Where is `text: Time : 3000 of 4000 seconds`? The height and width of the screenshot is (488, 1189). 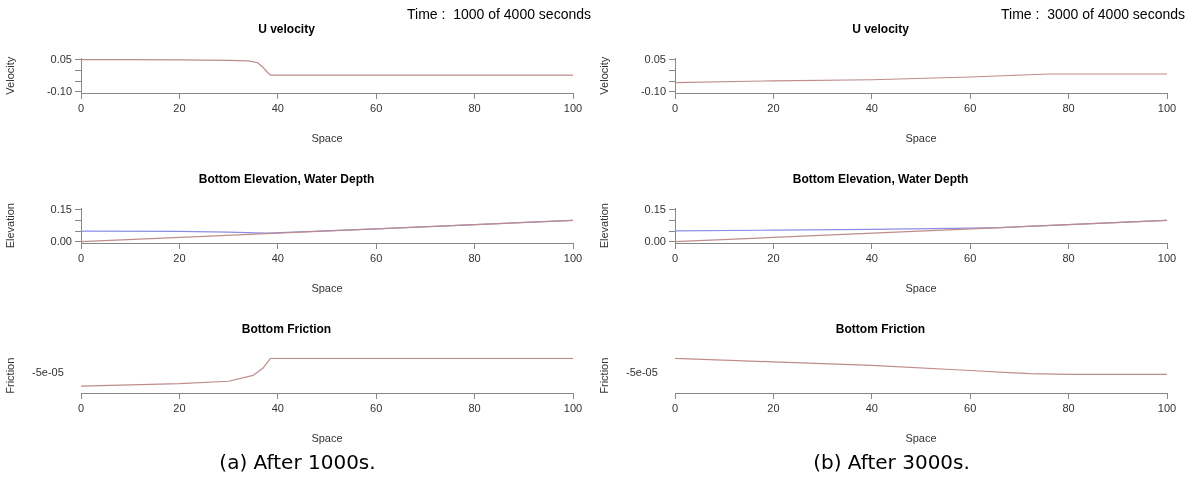 text: Time : 3000 of 4000 seconds is located at coordinates (1093, 14).